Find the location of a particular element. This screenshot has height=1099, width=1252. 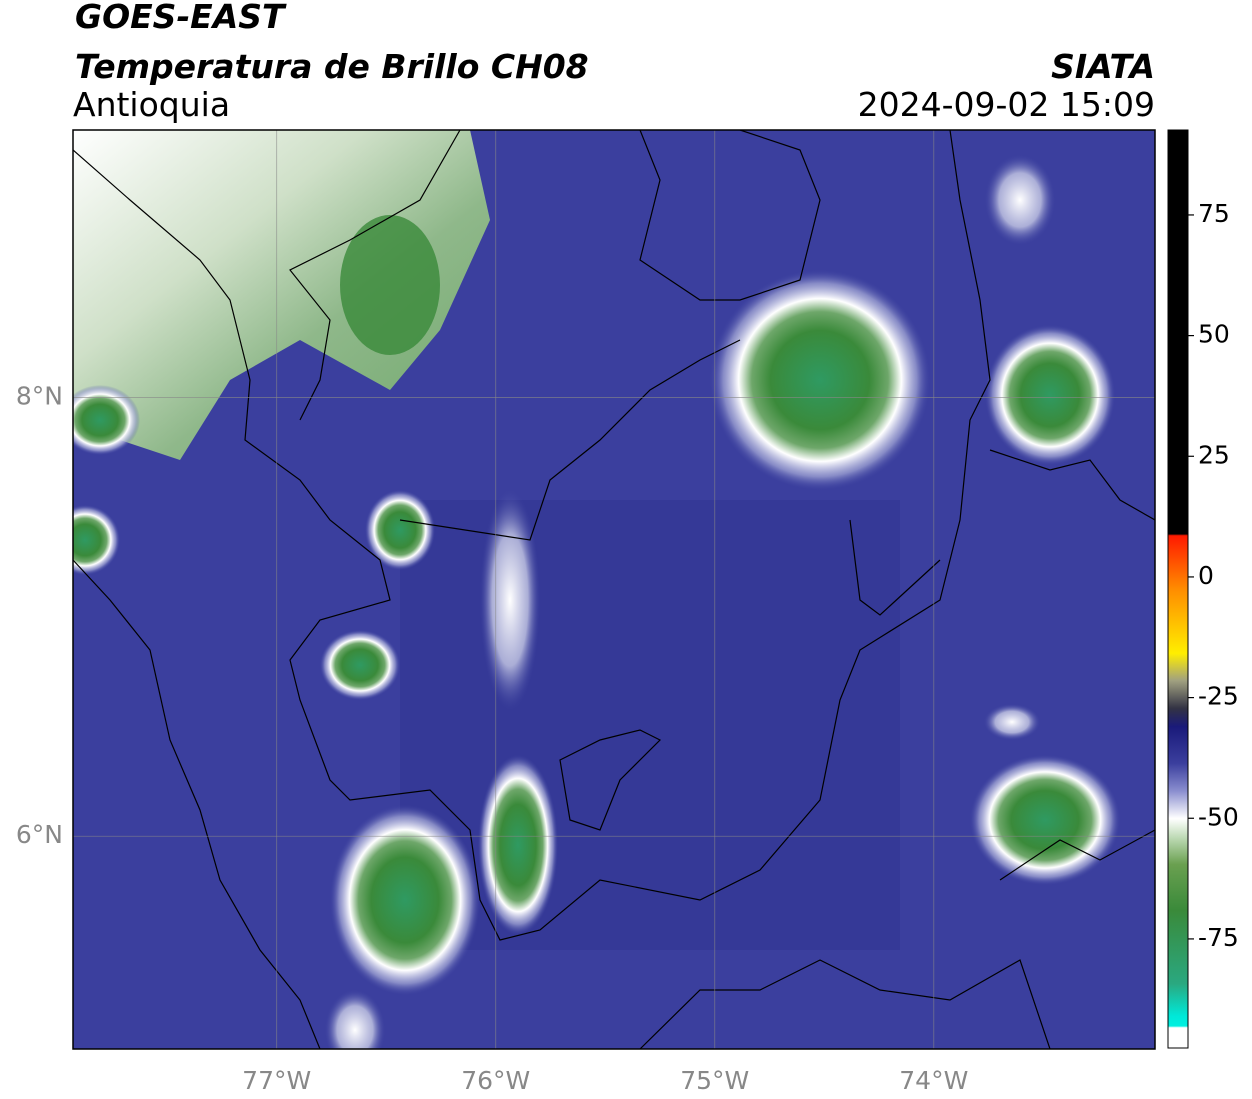

colorbar-holder is located at coordinates (1178, 589).